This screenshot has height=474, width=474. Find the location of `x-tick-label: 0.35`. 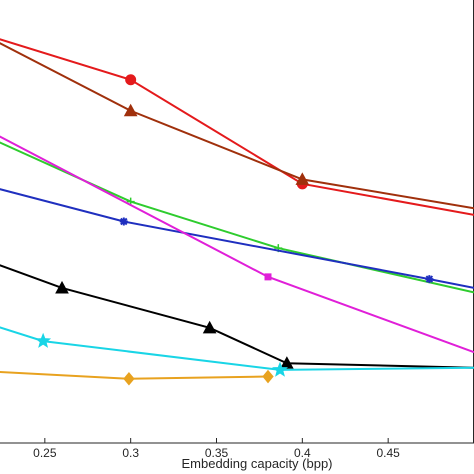

x-tick-label: 0.35 is located at coordinates (217, 453).